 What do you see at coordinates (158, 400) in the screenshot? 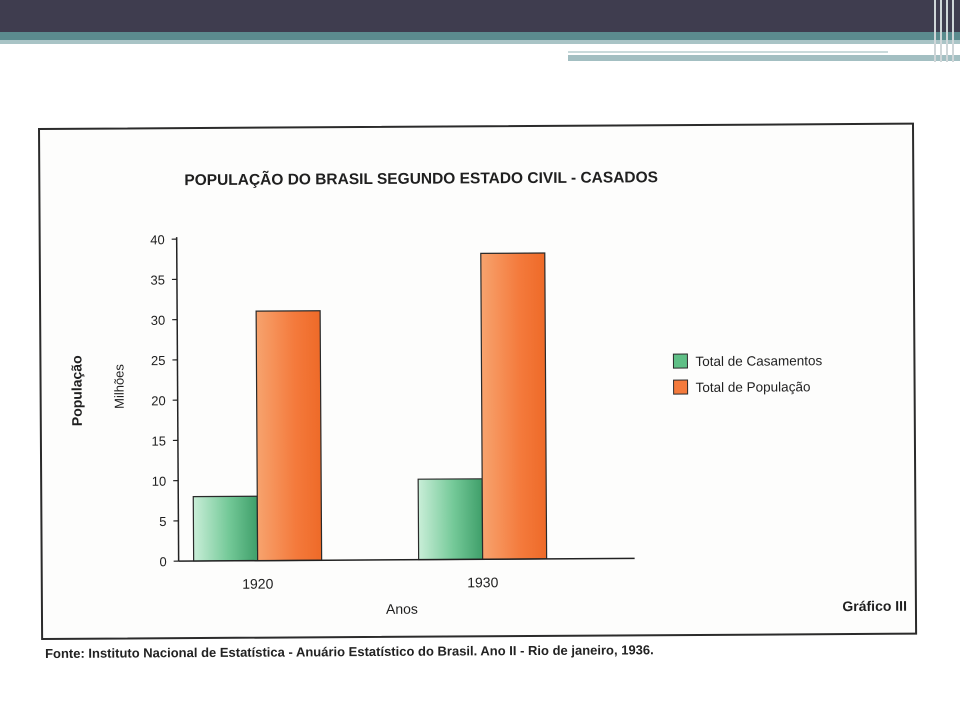
I see `y-tick-label: 20` at bounding box center [158, 400].